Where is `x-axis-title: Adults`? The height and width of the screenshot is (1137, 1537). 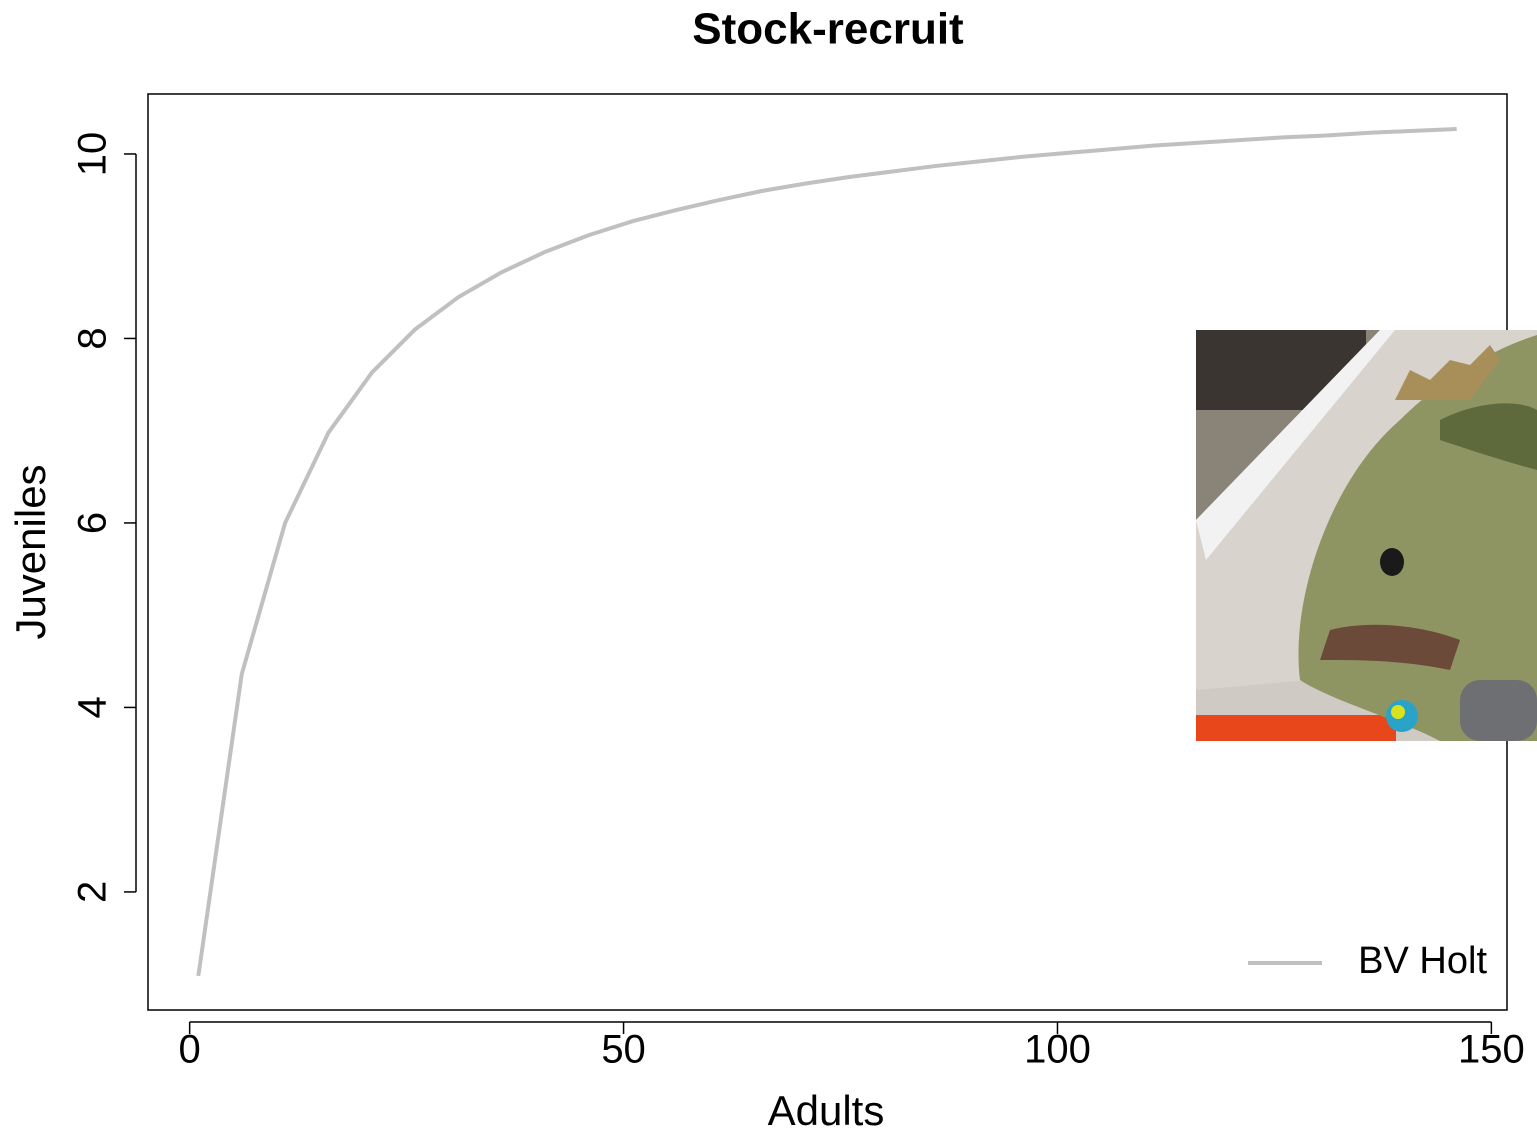
x-axis-title: Adults is located at coordinates (826, 1110).